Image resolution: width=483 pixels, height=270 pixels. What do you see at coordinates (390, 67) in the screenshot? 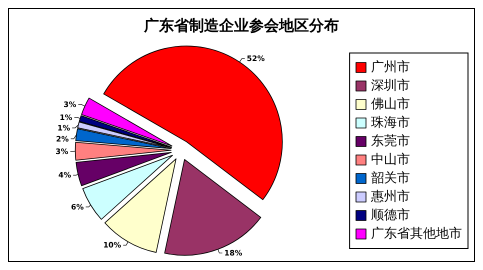
I see `legend-label: 广州市` at bounding box center [390, 67].